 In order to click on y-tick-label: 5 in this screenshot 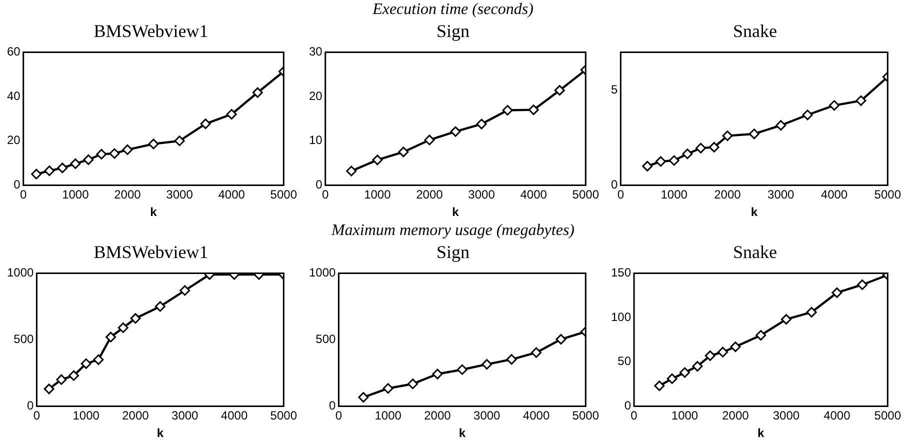, I will do `click(614, 89)`.